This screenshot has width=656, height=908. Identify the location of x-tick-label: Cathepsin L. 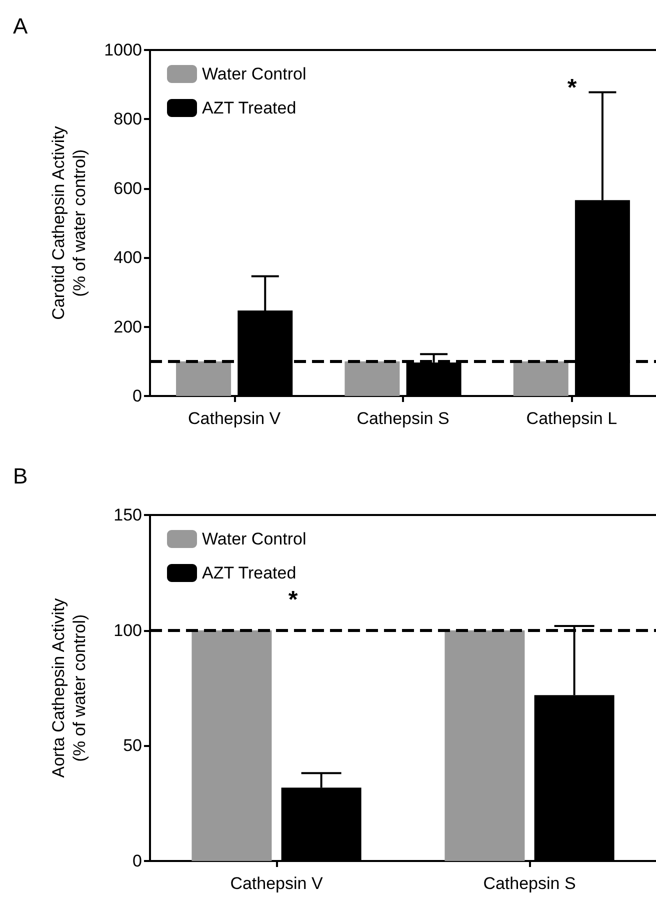
(572, 418).